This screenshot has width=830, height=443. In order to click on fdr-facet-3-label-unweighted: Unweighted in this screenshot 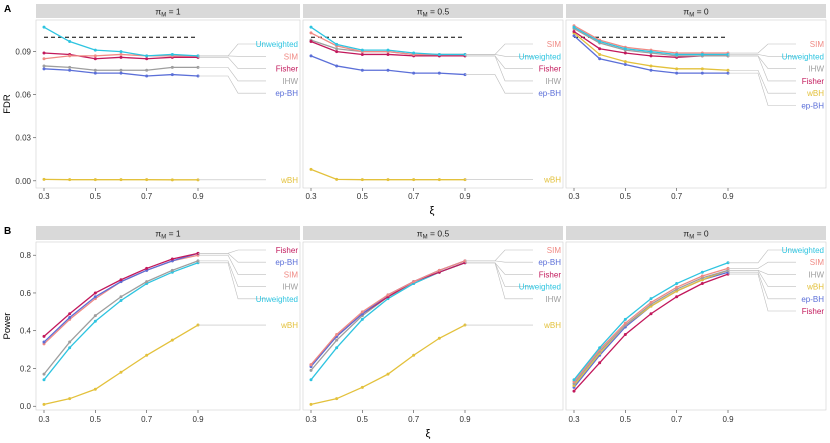, I will do `click(803, 56)`.